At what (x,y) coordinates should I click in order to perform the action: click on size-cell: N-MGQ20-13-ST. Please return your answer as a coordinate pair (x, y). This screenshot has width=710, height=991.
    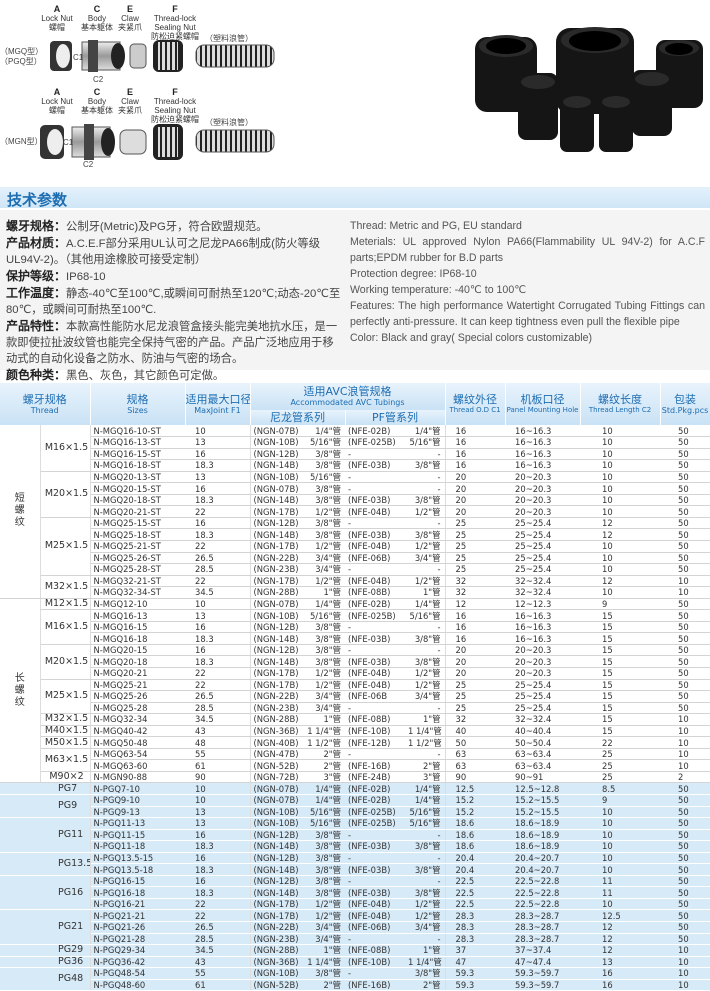
    Looking at the image, I should click on (137, 477).